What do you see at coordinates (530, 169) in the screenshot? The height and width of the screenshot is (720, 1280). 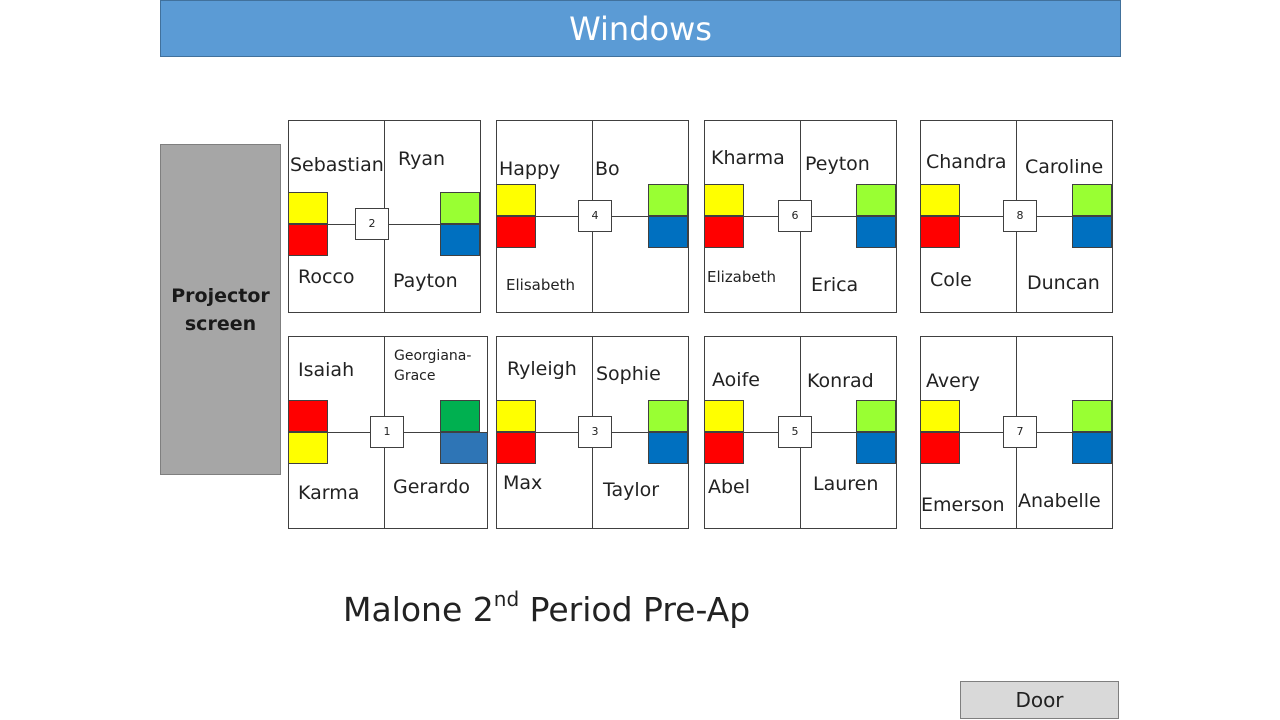 I see `student-name: Happy` at bounding box center [530, 169].